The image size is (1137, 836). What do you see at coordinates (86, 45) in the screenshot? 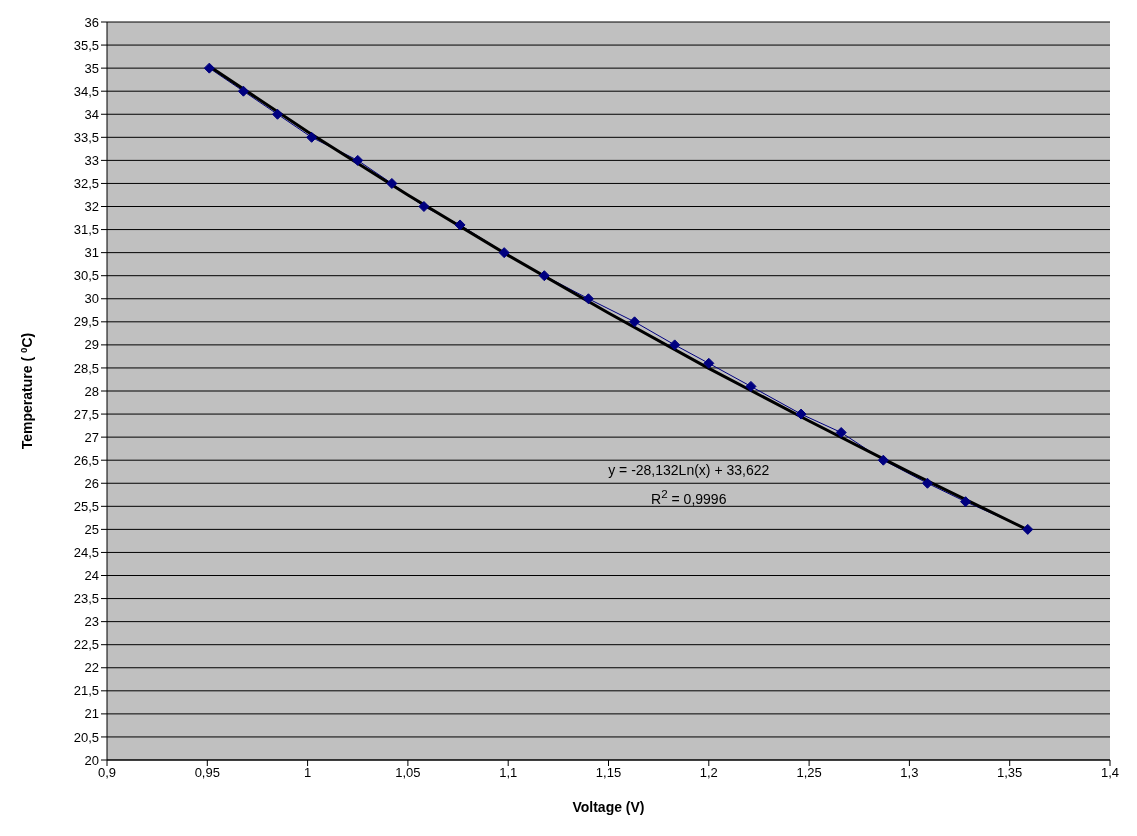
I see `y-tick-label: 35,5` at bounding box center [86, 45].